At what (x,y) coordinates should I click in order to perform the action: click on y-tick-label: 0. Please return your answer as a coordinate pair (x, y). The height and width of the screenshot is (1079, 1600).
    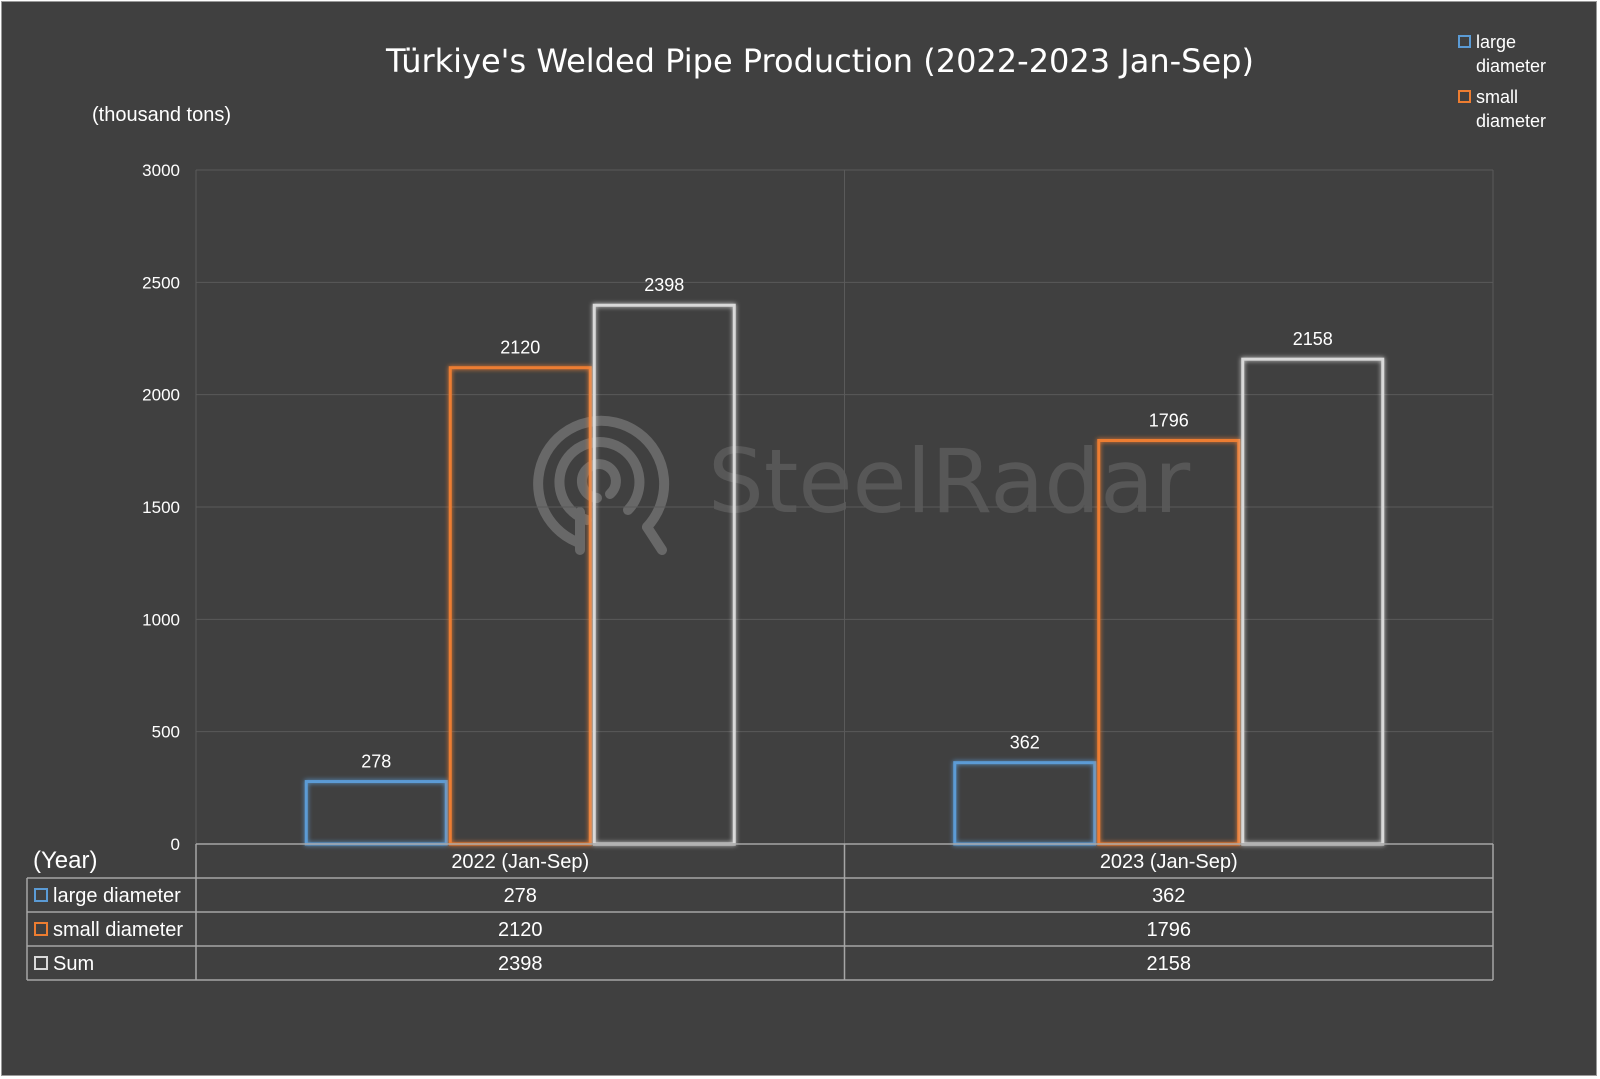
    Looking at the image, I should click on (175, 844).